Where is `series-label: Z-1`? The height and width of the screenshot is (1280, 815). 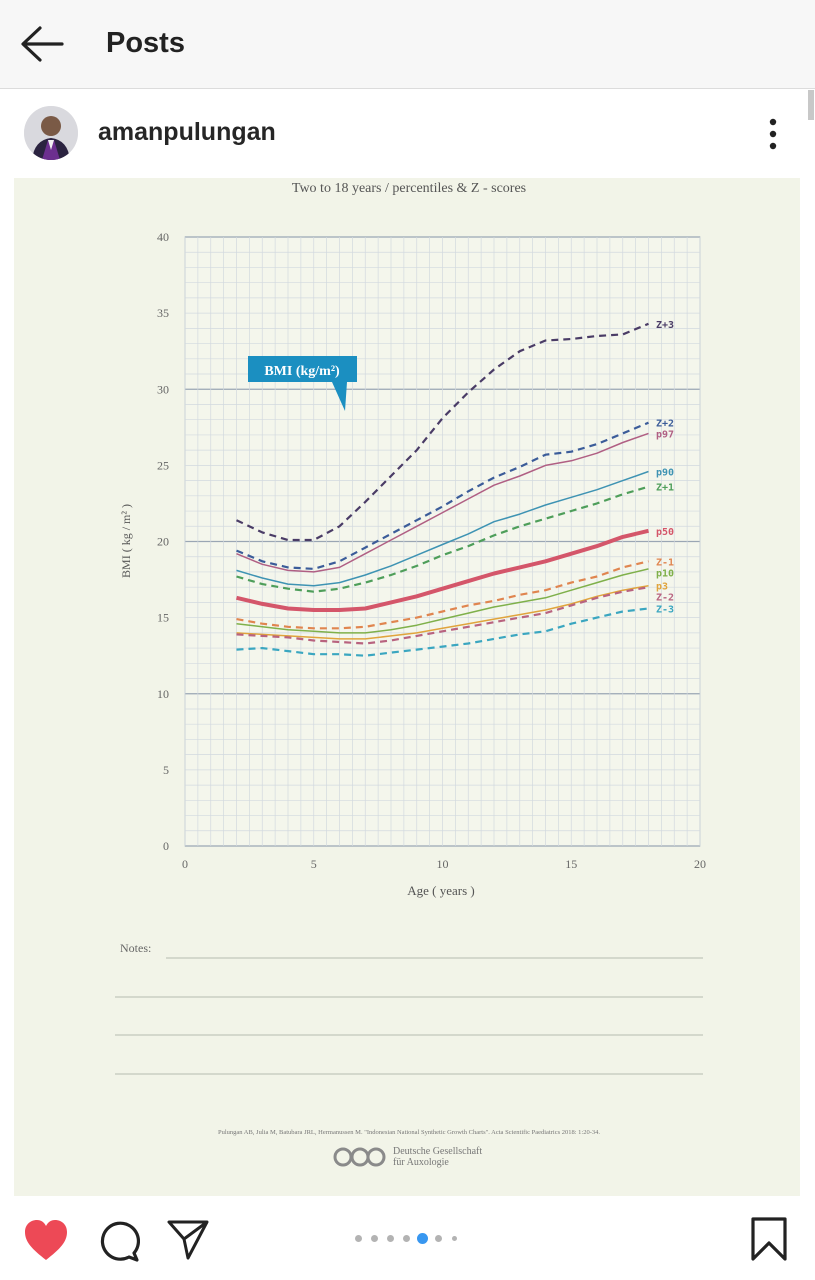 series-label: Z-1 is located at coordinates (665, 562).